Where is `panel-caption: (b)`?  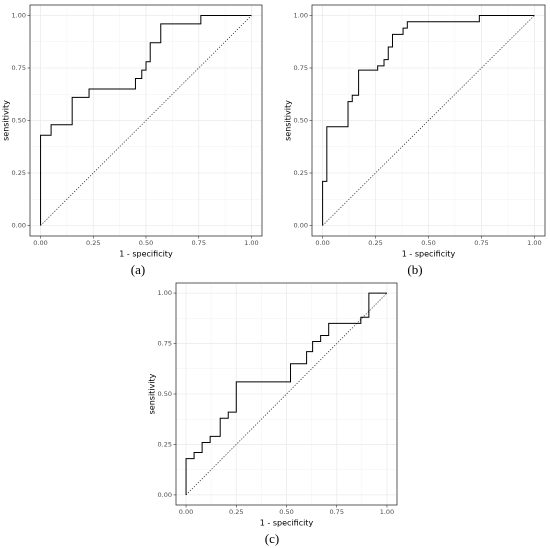
panel-caption: (b) is located at coordinates (414, 269).